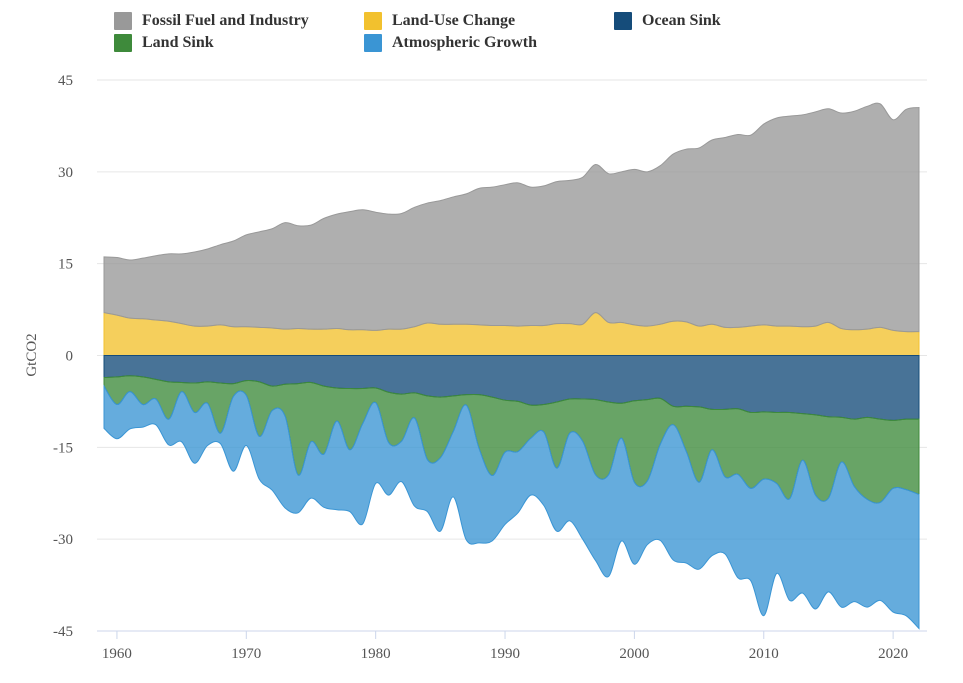  What do you see at coordinates (65, 265) in the screenshot?
I see `y-tick-label: 15` at bounding box center [65, 265].